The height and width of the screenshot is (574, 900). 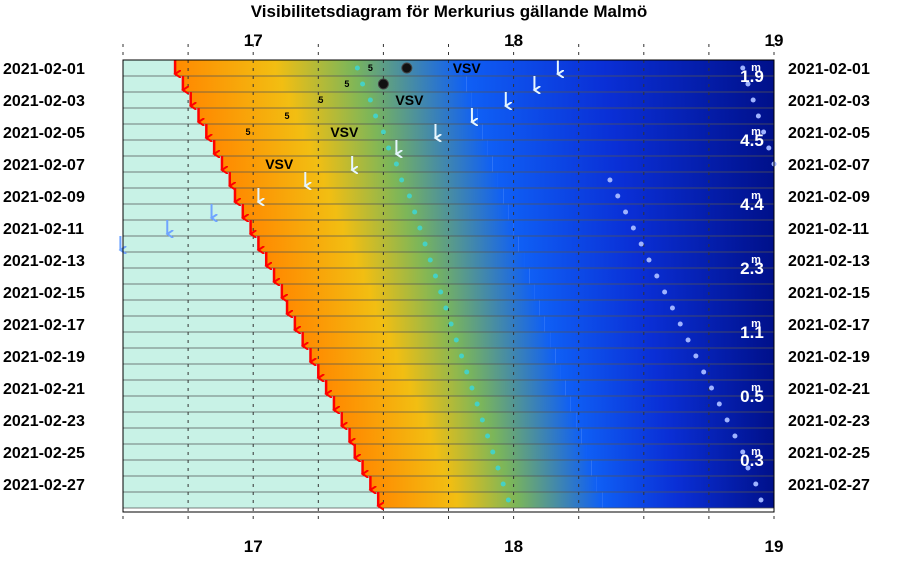 What do you see at coordinates (44, 293) in the screenshot?
I see `date-label-left: 2021-02-15` at bounding box center [44, 293].